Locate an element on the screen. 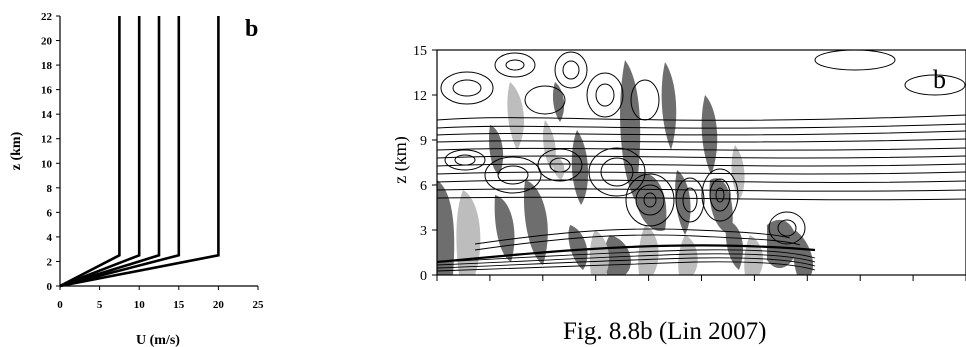 The image size is (966, 347). left-y-tick-label: 12 is located at coordinates (47, 140).